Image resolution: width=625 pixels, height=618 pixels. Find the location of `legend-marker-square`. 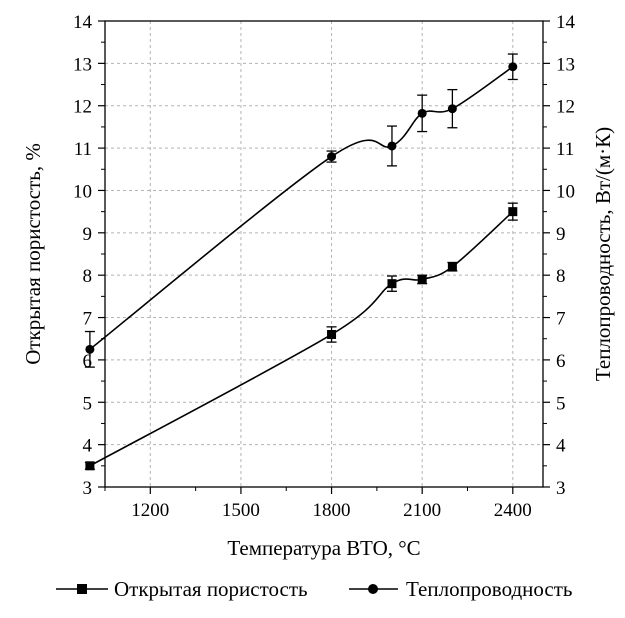

legend-marker-square is located at coordinates (82, 589).